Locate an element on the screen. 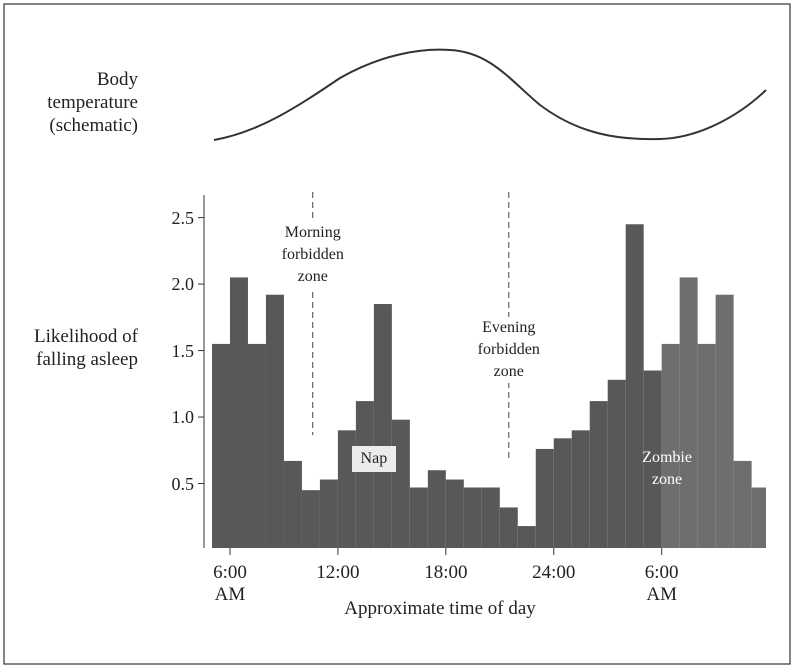  x-axis-label: Approximate time of day is located at coordinates (440, 608).